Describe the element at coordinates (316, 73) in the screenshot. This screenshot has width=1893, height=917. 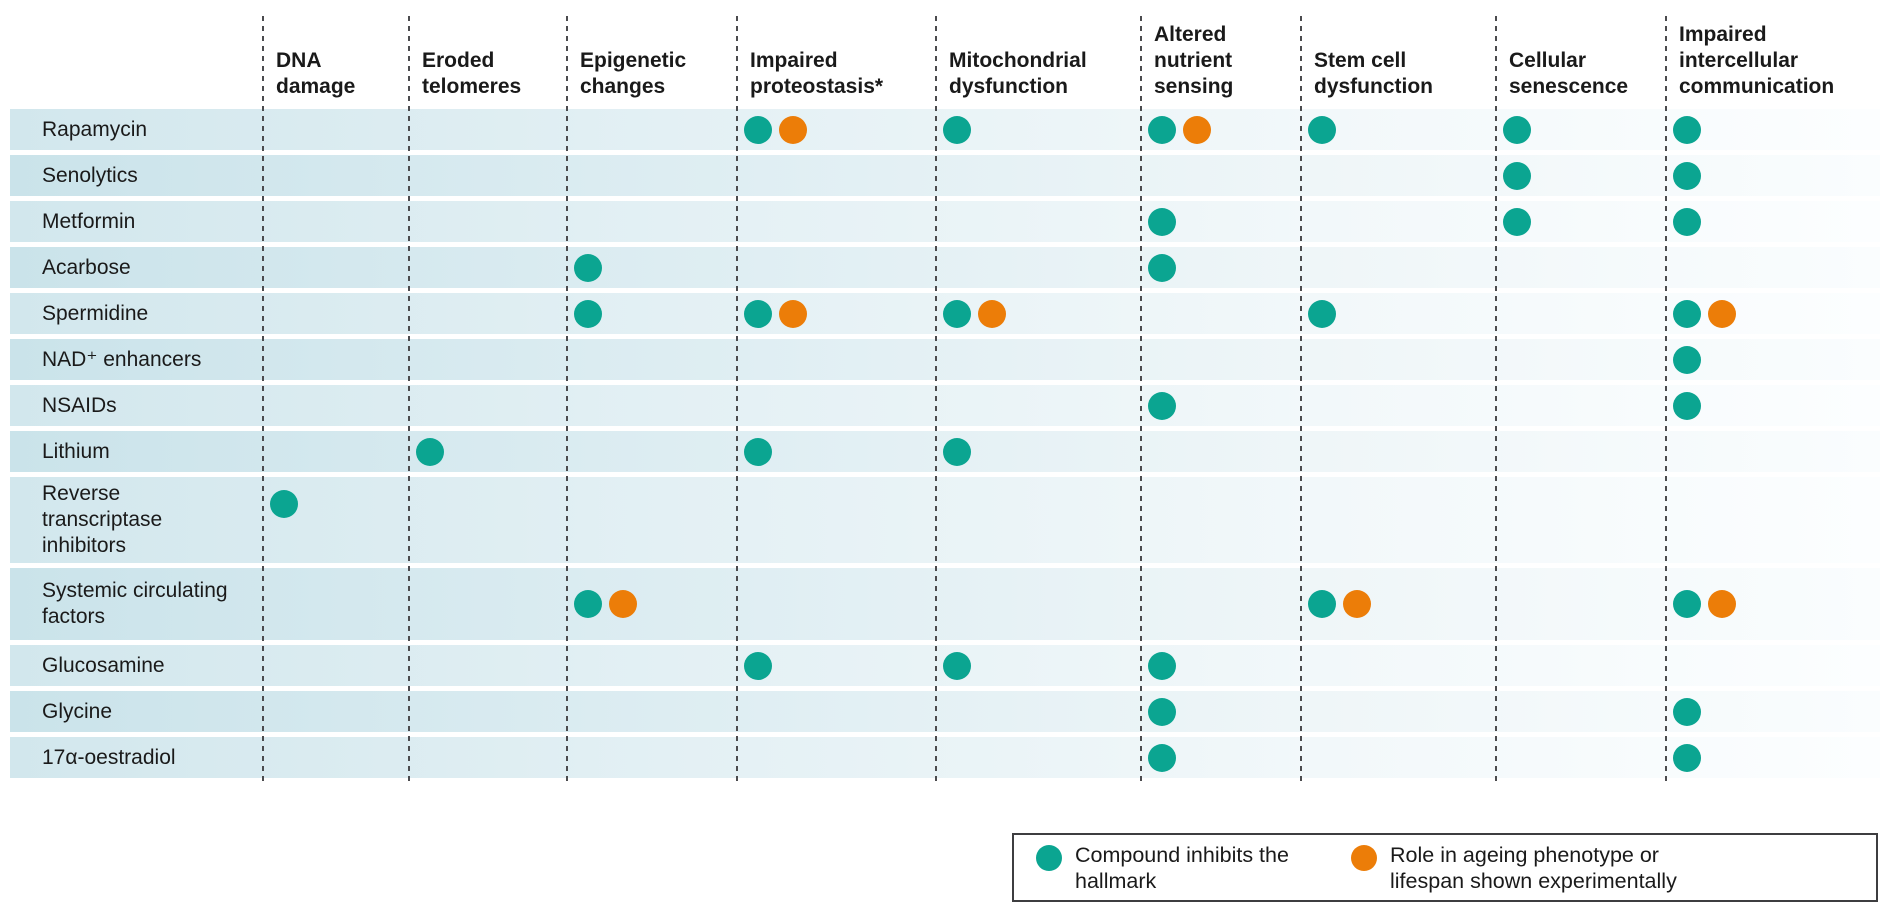
I see `column-header: DNA damage` at that location.